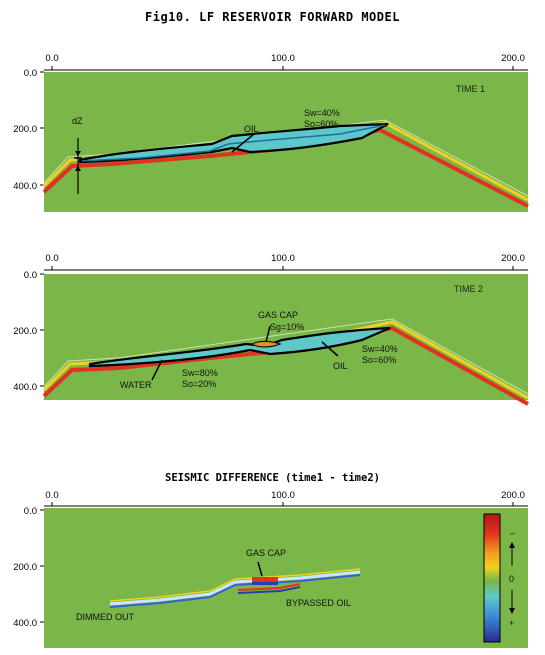 This screenshot has width=545, height=655. What do you see at coordinates (157, 370) in the screenshot?
I see `water-pointer` at bounding box center [157, 370].